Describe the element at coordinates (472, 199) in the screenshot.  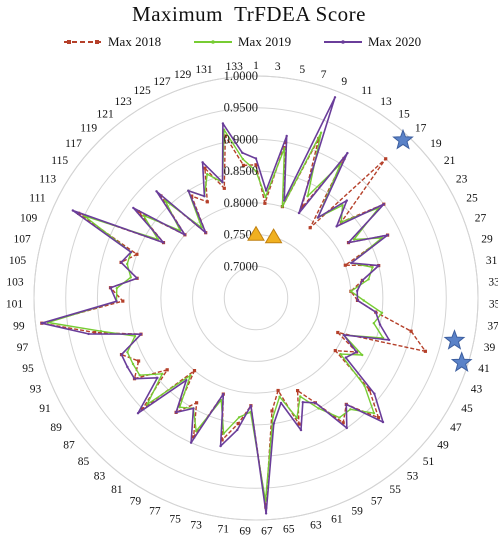
I see `category-label-12: 25` at that location.